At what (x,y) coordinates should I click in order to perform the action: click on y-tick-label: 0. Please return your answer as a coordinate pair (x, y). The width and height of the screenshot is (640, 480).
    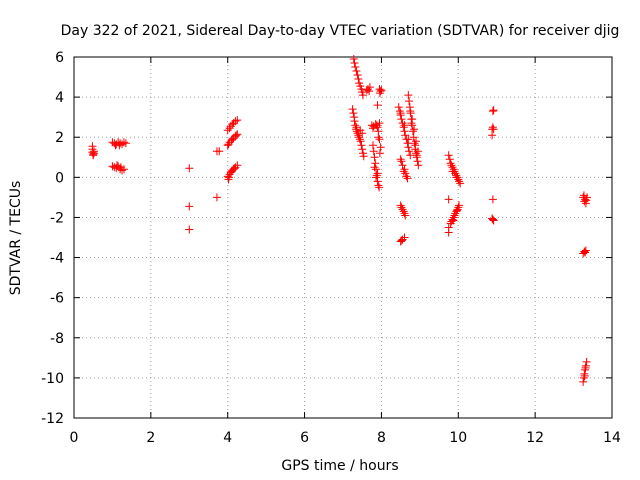
    Looking at the image, I should click on (59, 178).